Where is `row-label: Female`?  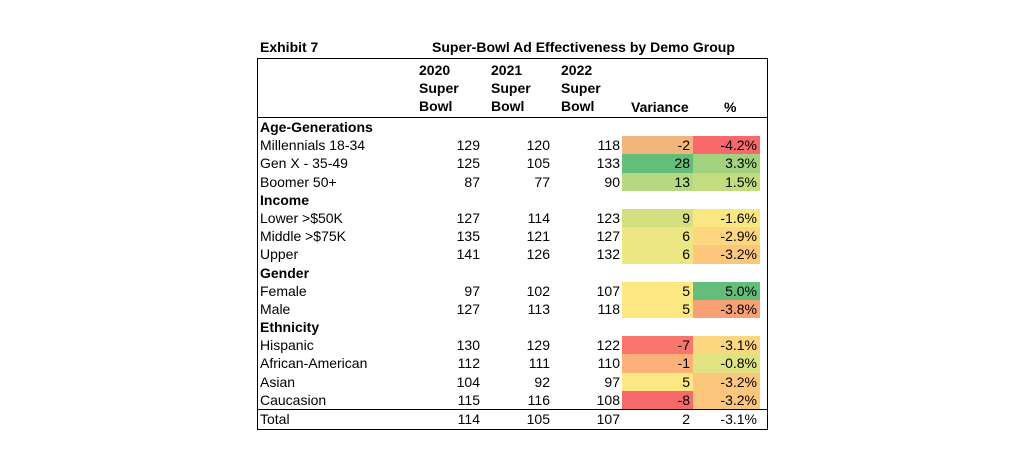
row-label: Female is located at coordinates (283, 290).